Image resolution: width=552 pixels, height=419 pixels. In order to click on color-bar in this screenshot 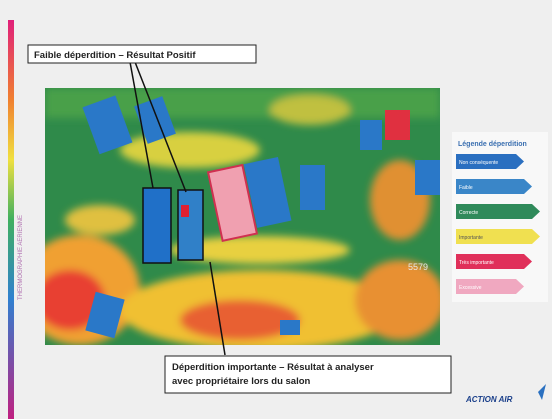, I will do `click(11, 219)`.